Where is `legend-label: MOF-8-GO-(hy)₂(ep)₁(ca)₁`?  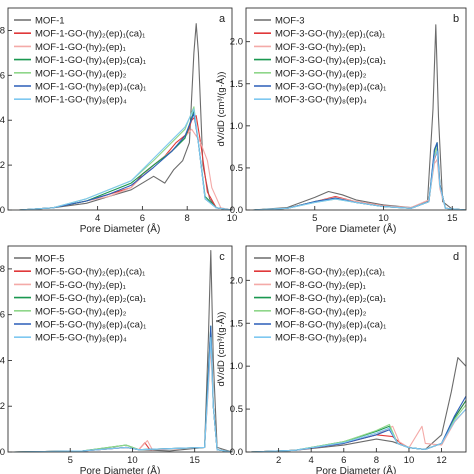
legend-label: MOF-8-GO-(hy)₂(ep)₁(ca)₁ is located at coordinates (330, 272).